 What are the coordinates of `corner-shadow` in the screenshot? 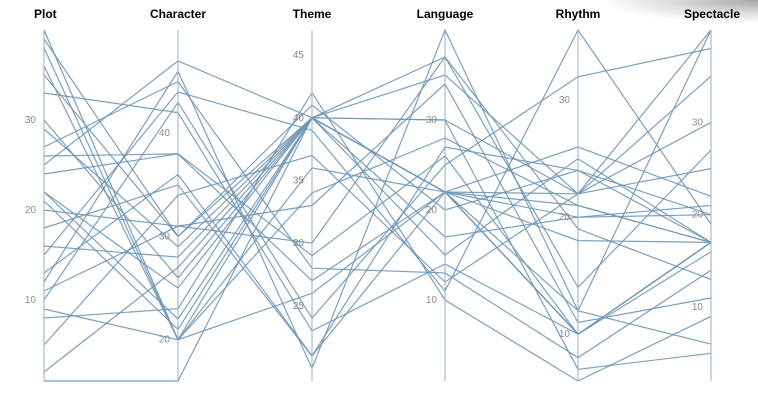 It's located at (683, 11).